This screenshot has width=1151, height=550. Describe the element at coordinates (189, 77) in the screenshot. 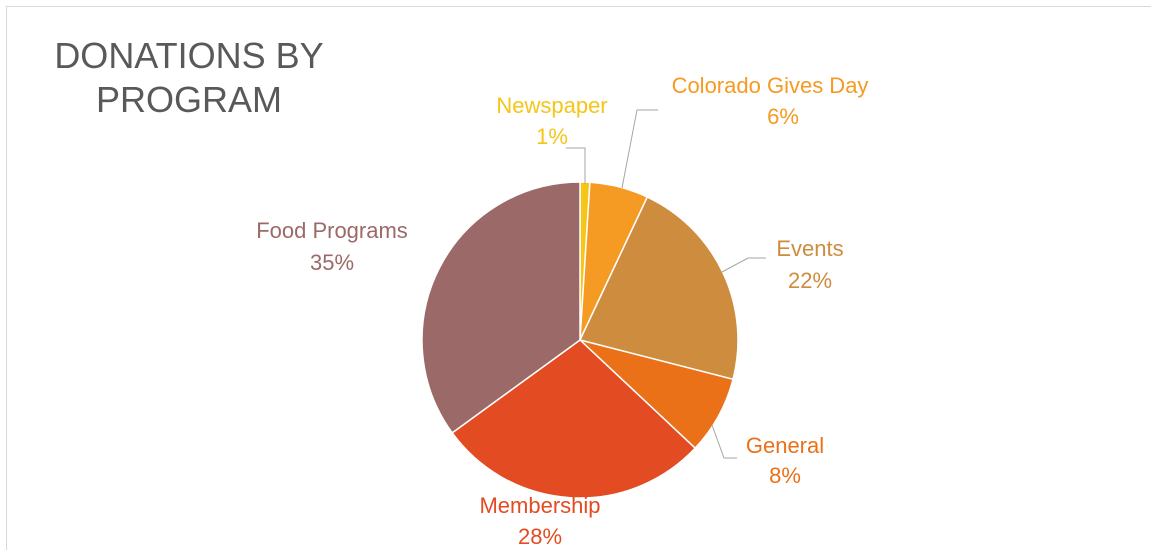

I see `chart-title: DONATIONS BY PROGRAM` at that location.